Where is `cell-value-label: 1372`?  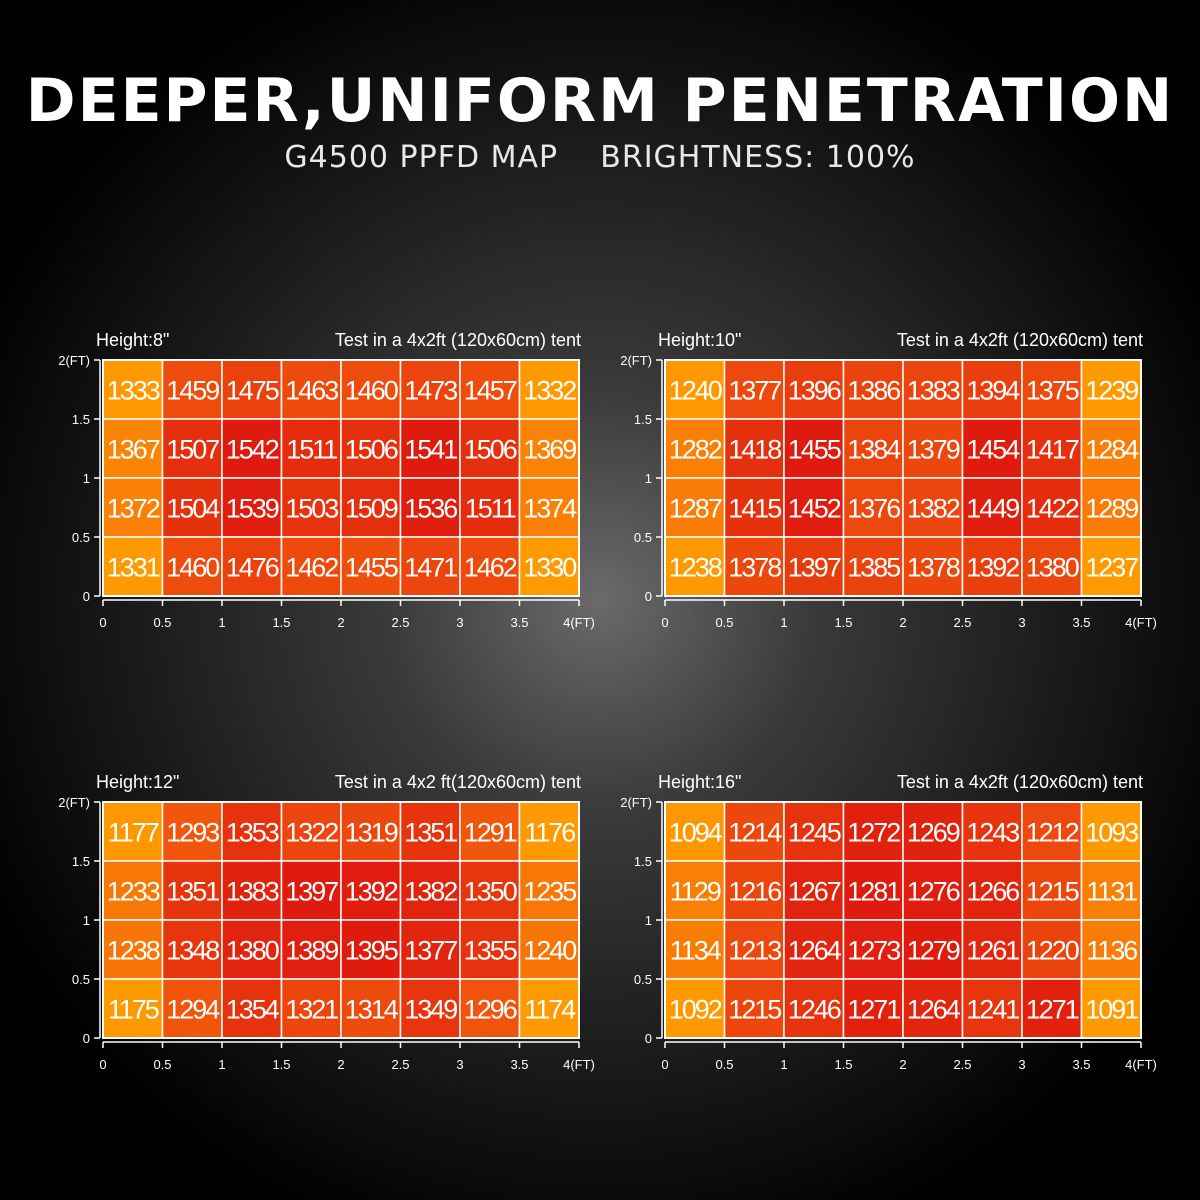
cell-value-label: 1372 is located at coordinates (133, 509).